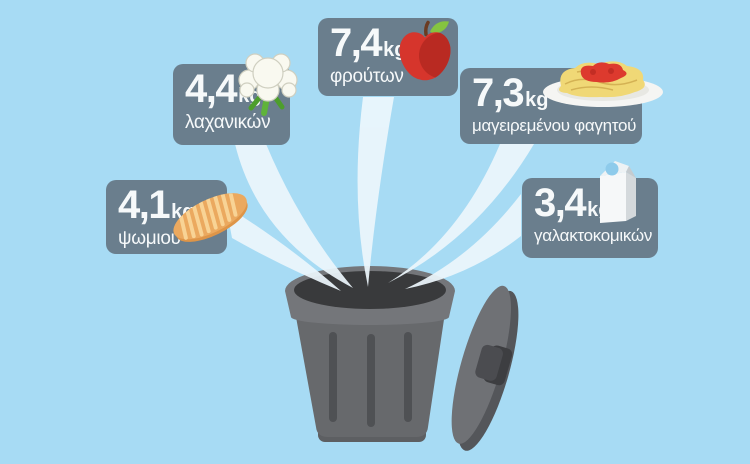  Describe the element at coordinates (367, 76) in the screenshot. I see `fruits-category: φρούτων` at that location.